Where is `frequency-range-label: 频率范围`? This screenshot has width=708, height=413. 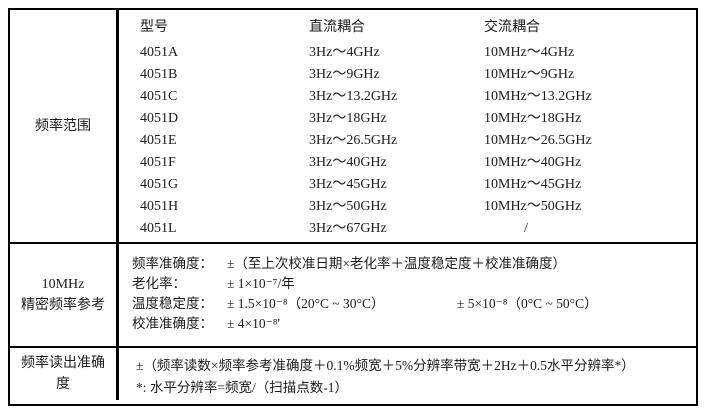 frequency-range-label: 频率范围 is located at coordinates (63, 126).